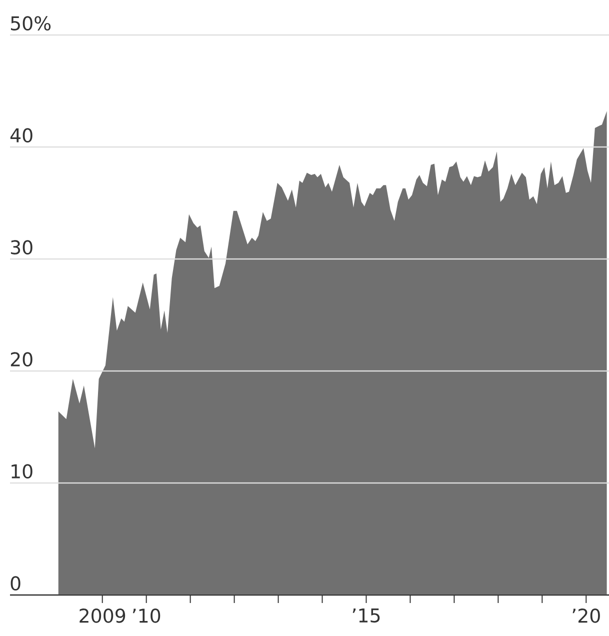  Describe the element at coordinates (22, 471) in the screenshot. I see `y-tick-label: 10` at that location.